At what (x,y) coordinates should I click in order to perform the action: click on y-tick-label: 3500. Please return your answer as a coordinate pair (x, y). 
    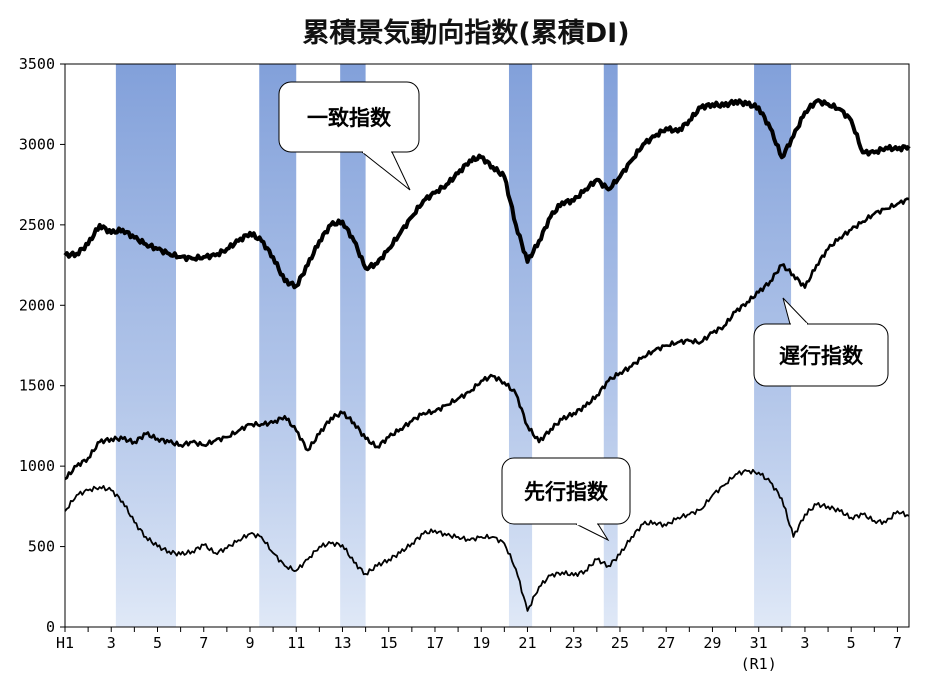
    Looking at the image, I should click on (37, 64).